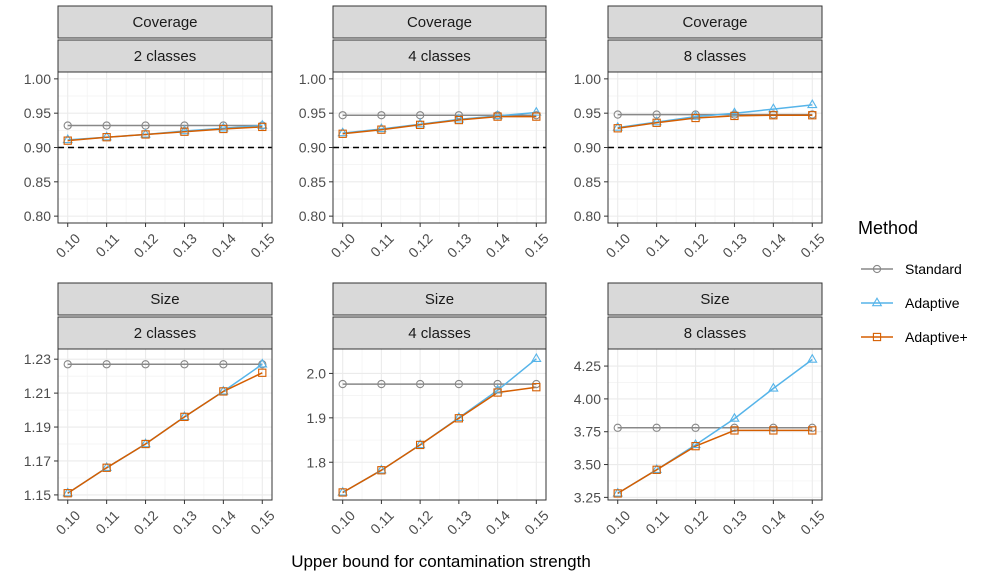  I want to click on y-tick-label: 0.90, so click(312, 148).